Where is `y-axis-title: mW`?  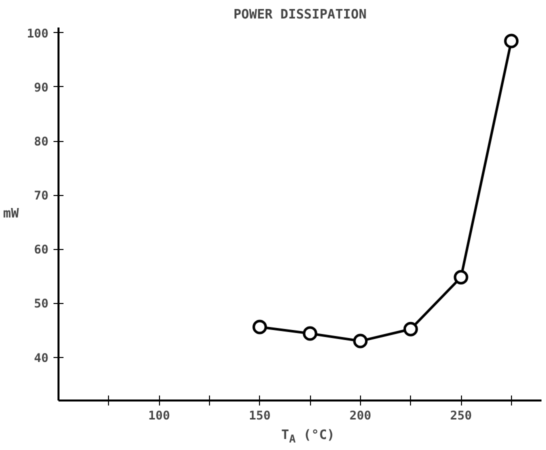 y-axis-title: mW is located at coordinates (11, 214).